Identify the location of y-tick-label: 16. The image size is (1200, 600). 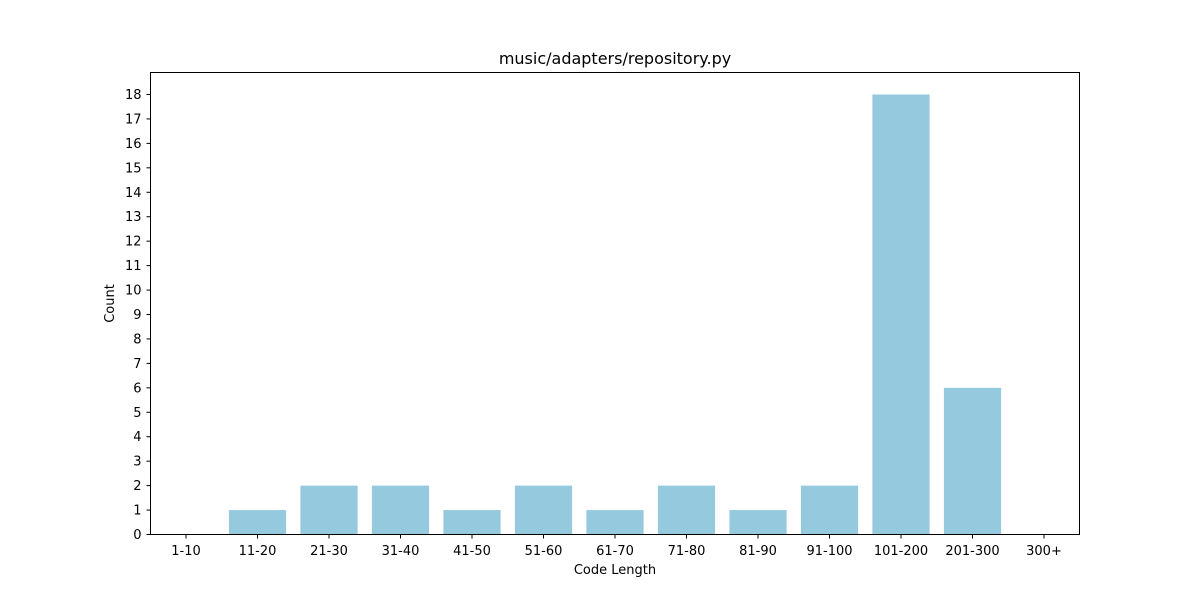
(133, 144).